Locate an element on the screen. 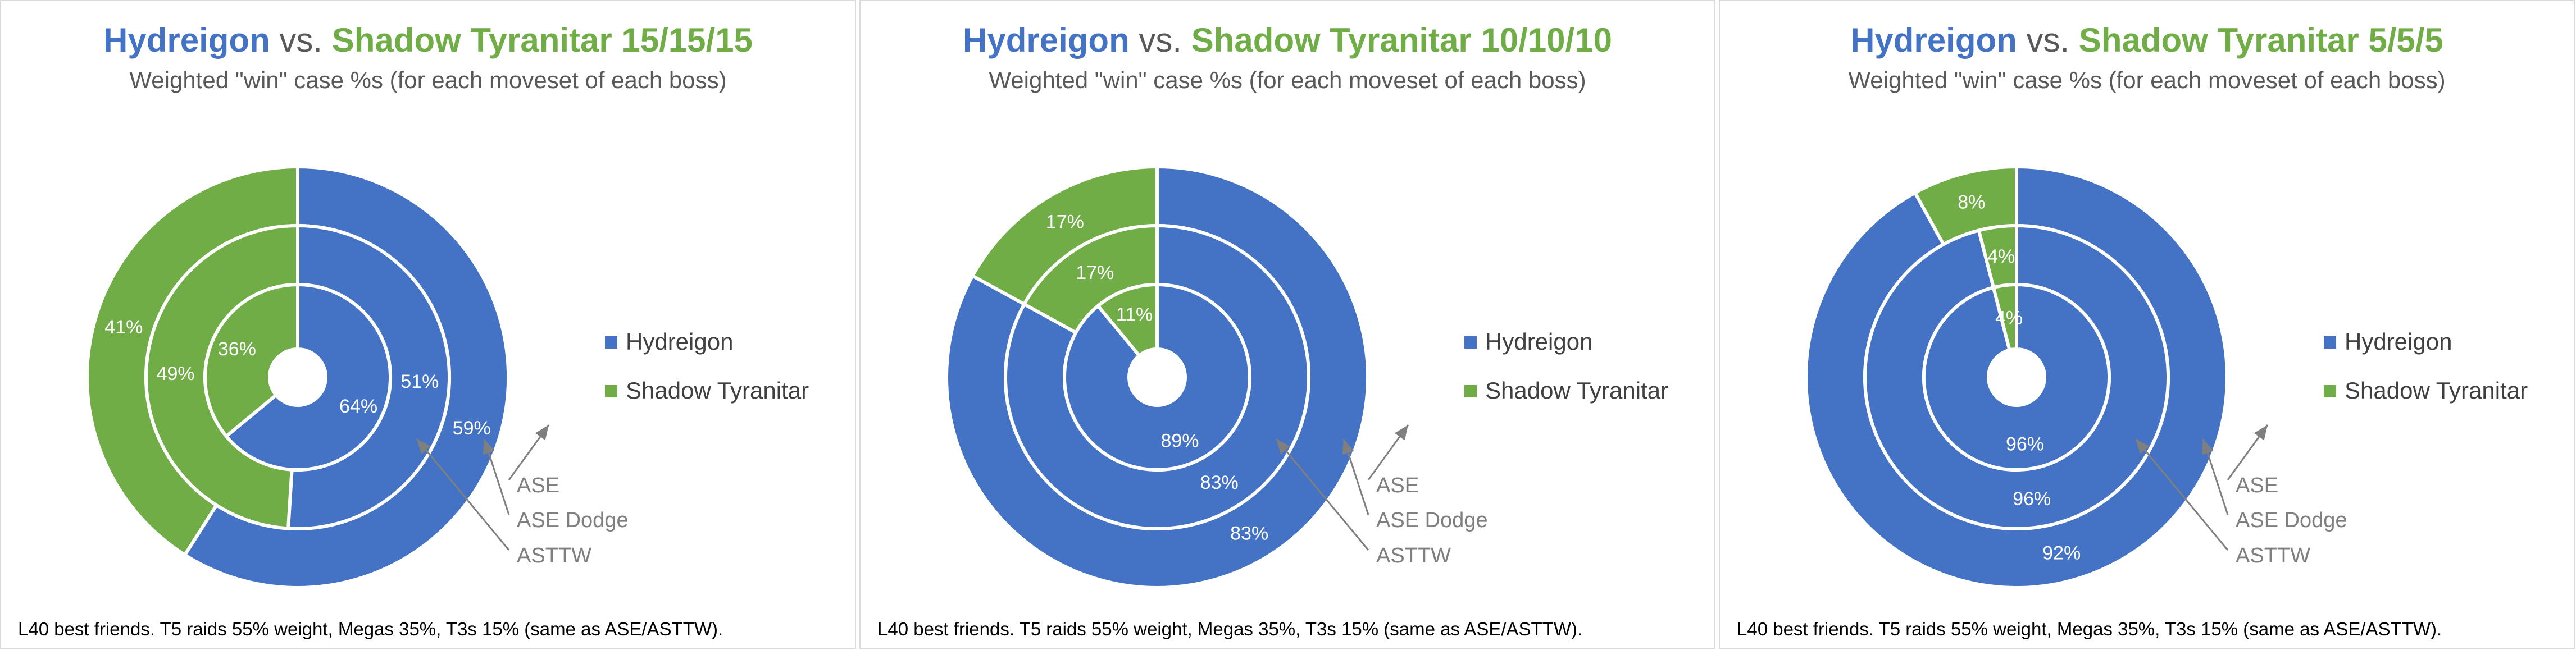 This screenshot has height=650, width=2576. slice-data-label: 92% is located at coordinates (2061, 553).